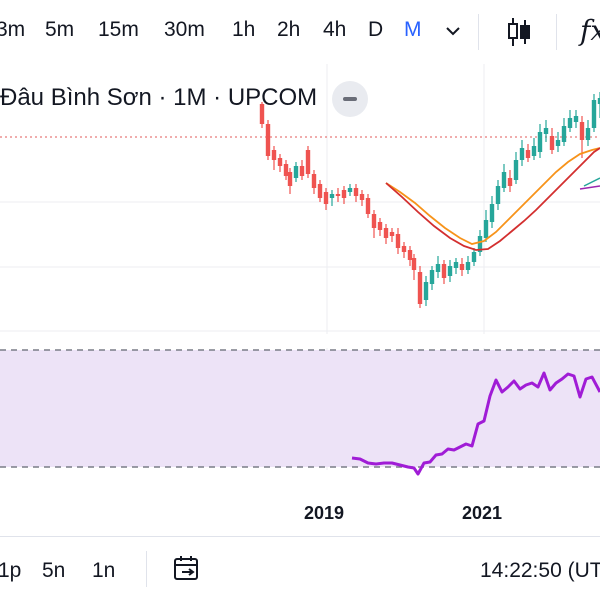 The width and height of the screenshot is (600, 601). Describe the element at coordinates (289, 29) in the screenshot. I see `timeframe-2h: 2h` at that location.